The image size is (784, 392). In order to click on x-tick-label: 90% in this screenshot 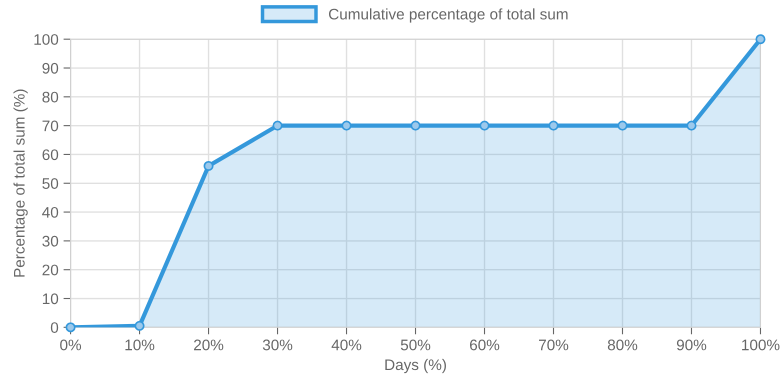, I will do `click(691, 345)`.